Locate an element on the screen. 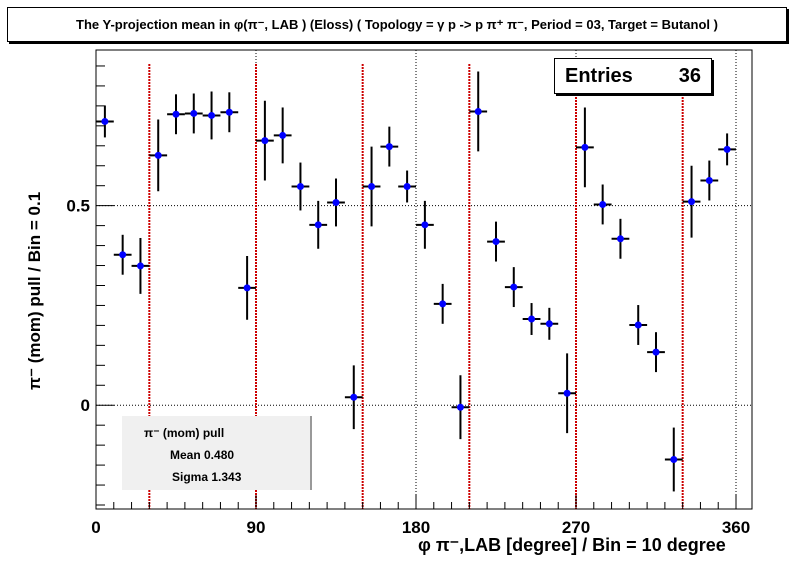 The height and width of the screenshot is (572, 796). entries-label: Entries is located at coordinates (599, 75).